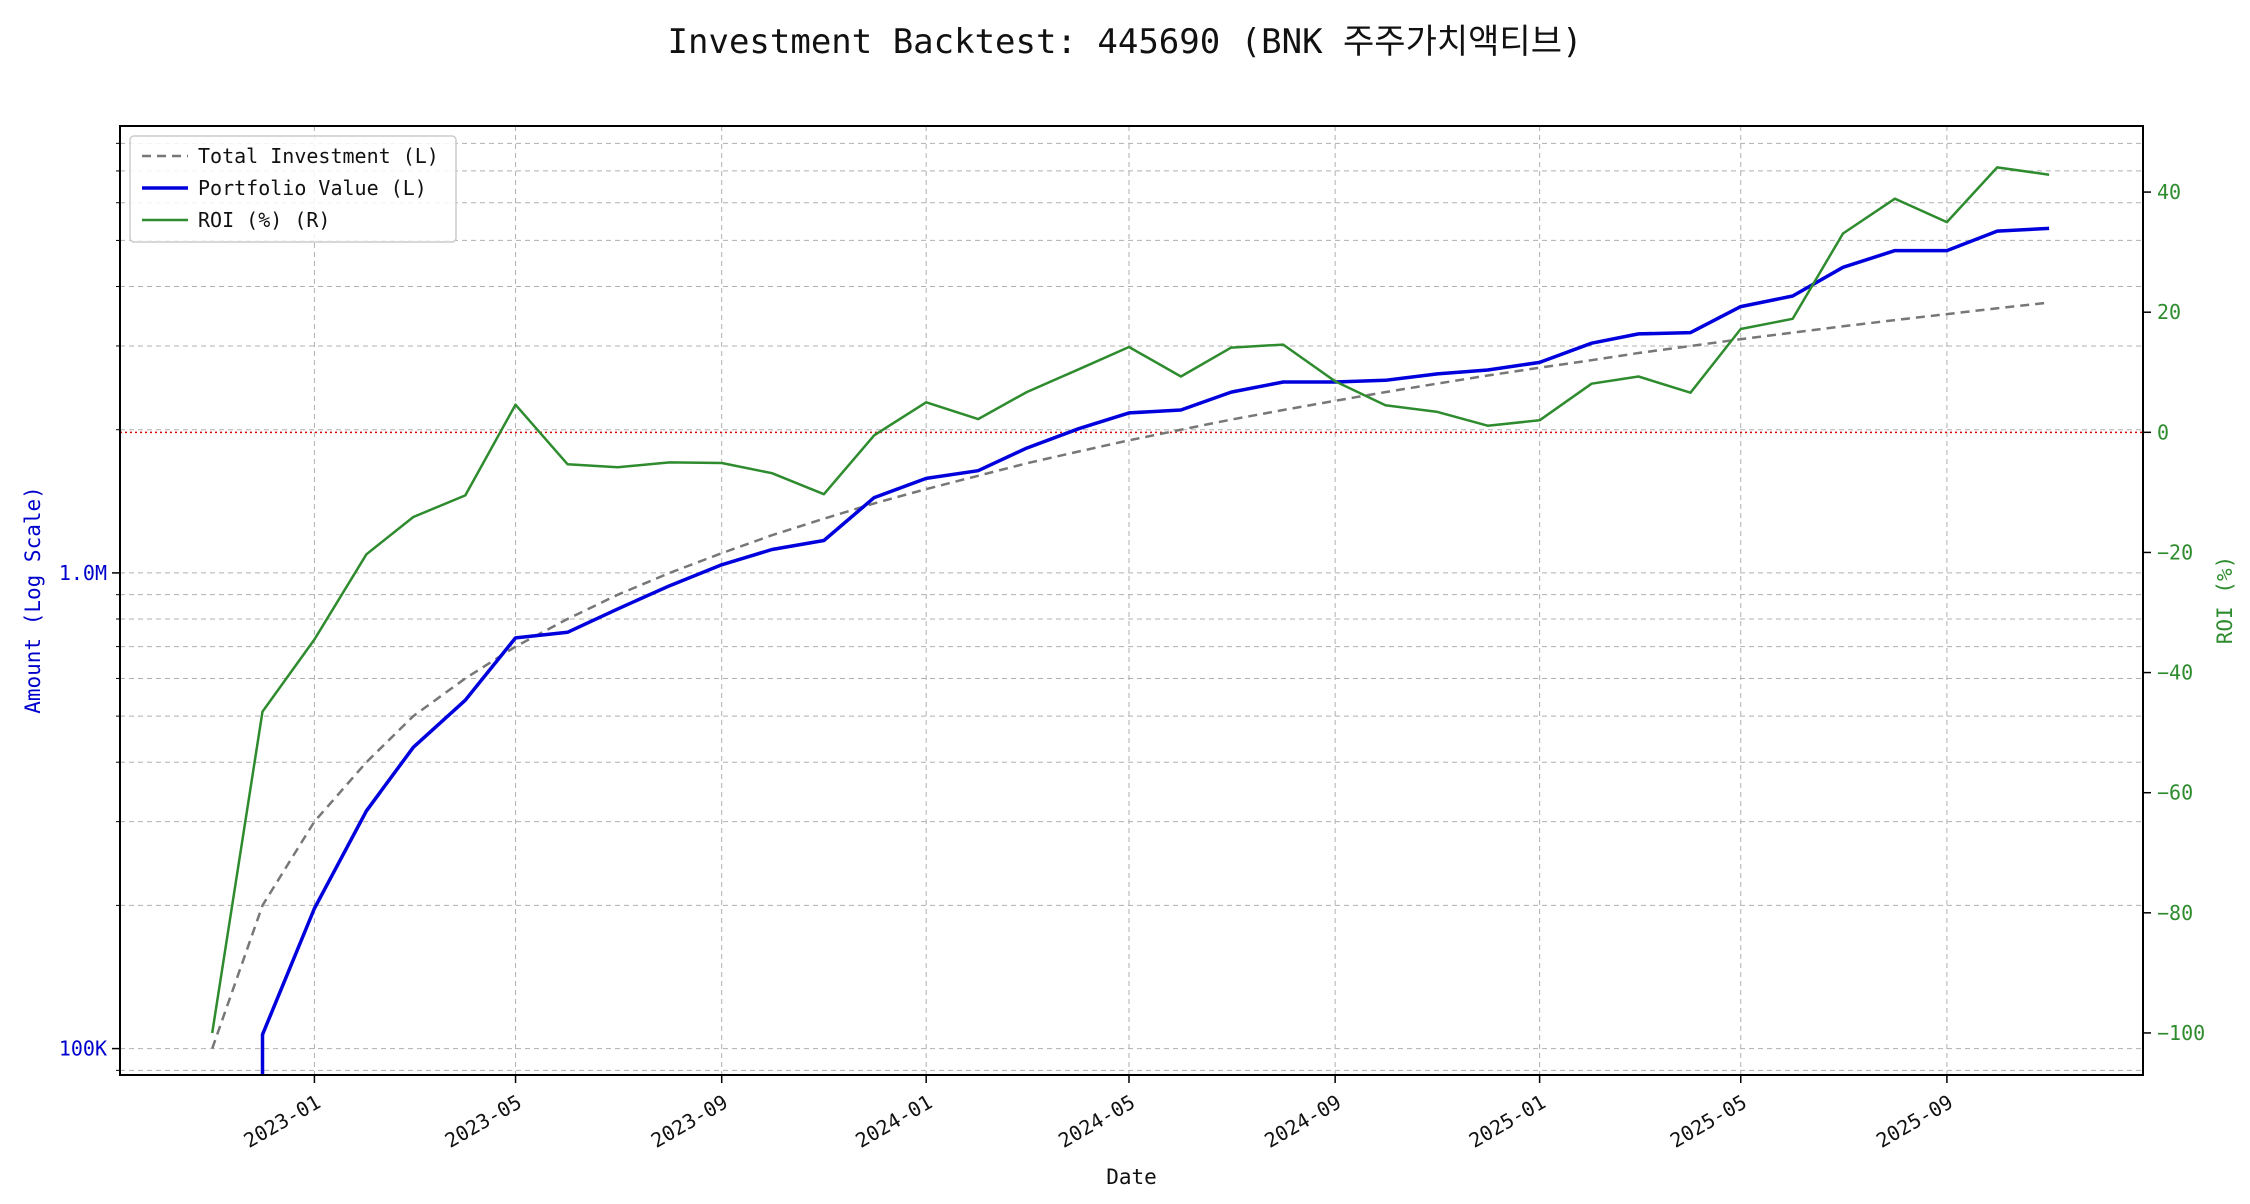 The width and height of the screenshot is (2250, 1204). I want to click on y-right-tick-label: −100, so click(2181, 1033).